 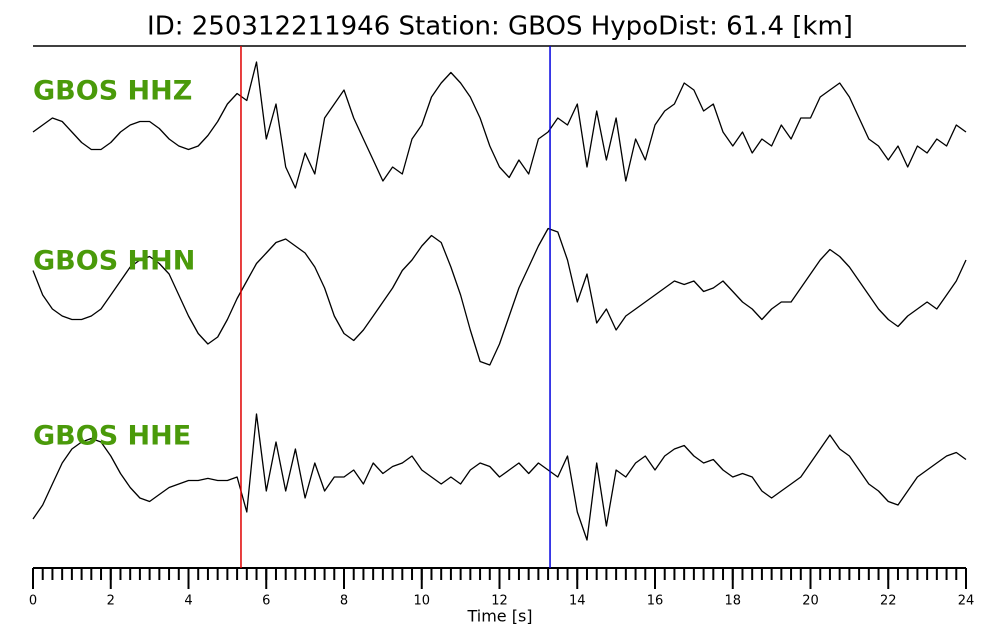 I want to click on x-tick-label: 18, so click(x=732, y=601).